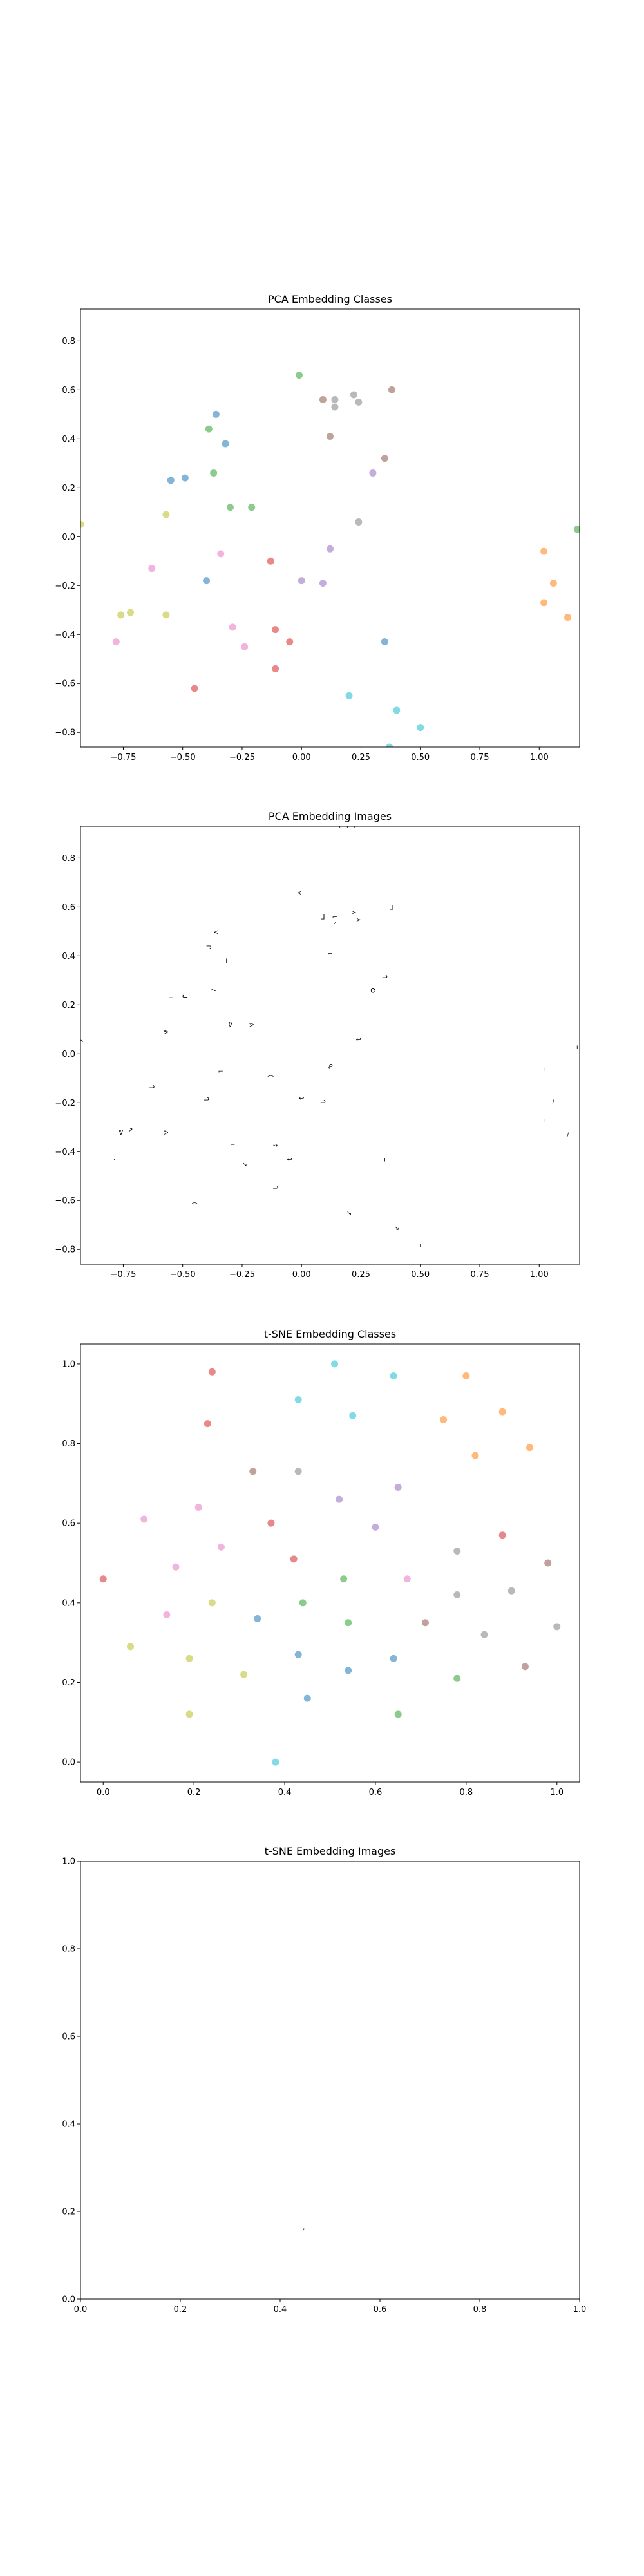 The height and width of the screenshot is (2576, 644). I want to click on y-tick-label: 0.4, so click(68, 439).